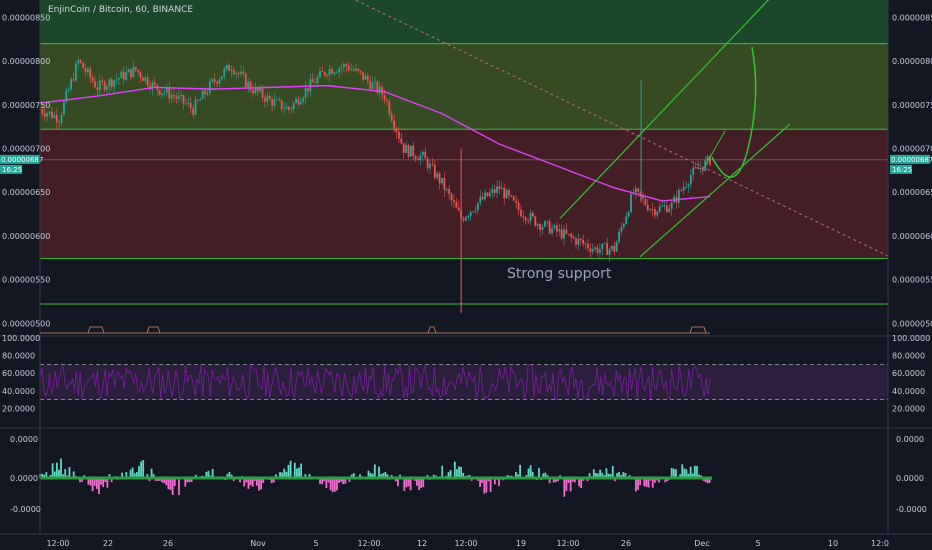  I want to click on macd-left-tick: 0.0000, so click(24, 439).